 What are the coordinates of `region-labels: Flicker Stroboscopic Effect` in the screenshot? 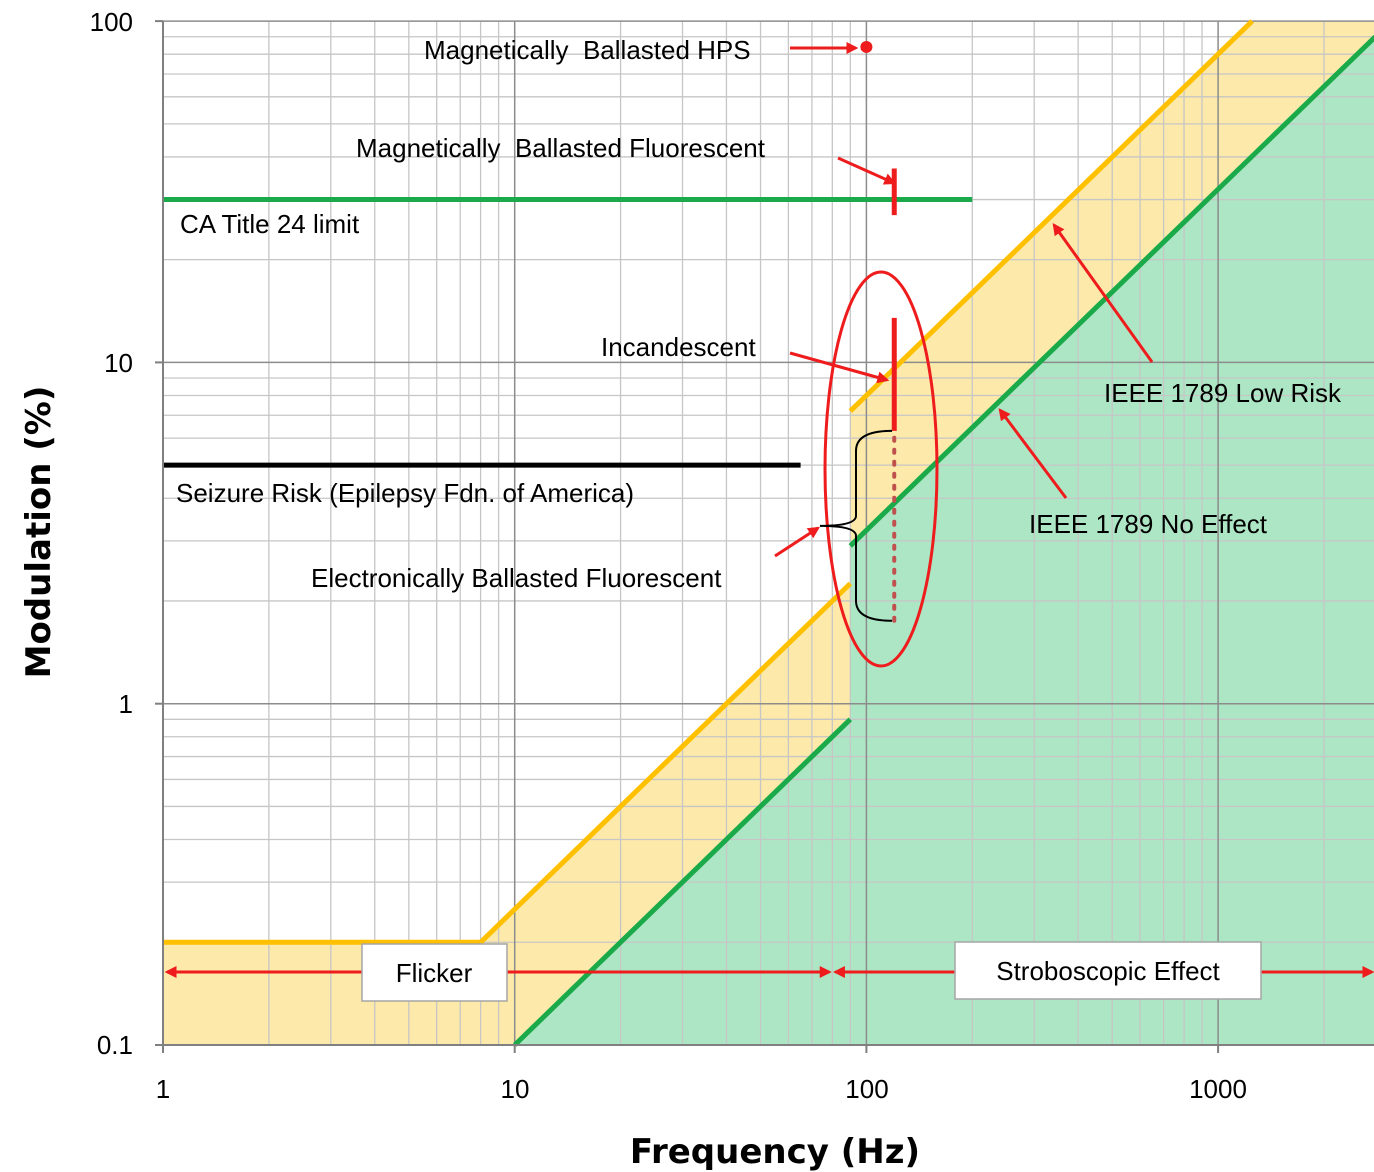 It's located at (811, 971).